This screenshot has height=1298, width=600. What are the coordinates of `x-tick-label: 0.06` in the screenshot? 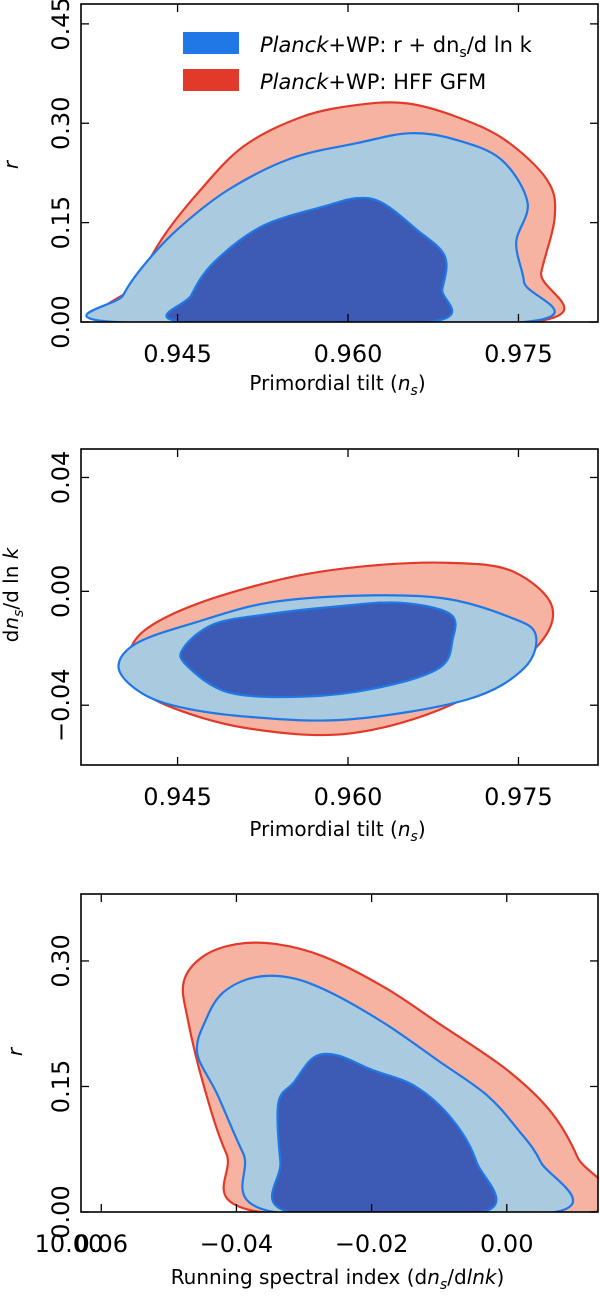 It's located at (101, 1244).